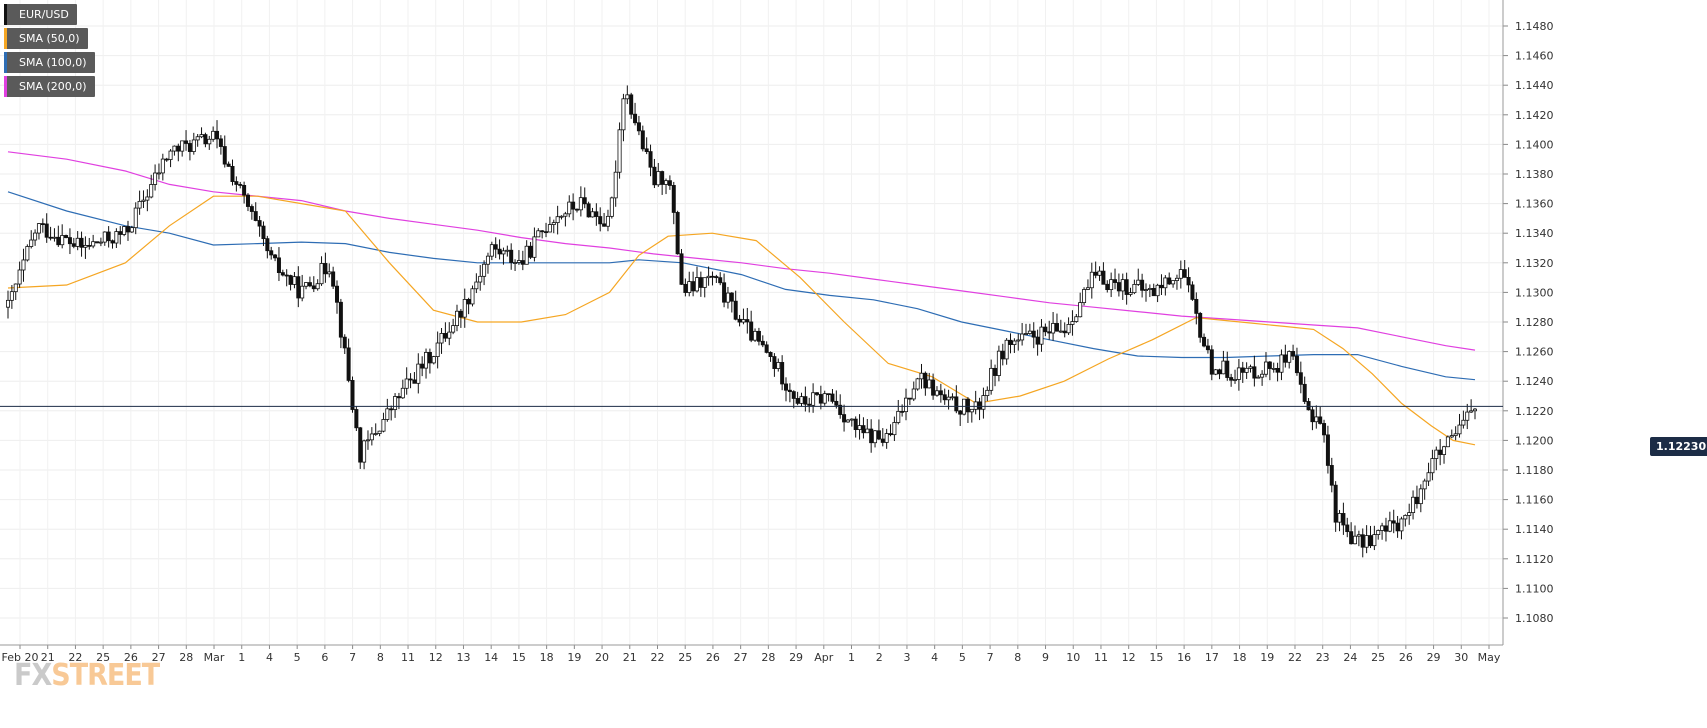 The image size is (1707, 728). What do you see at coordinates (131, 657) in the screenshot?
I see `x-tick-label: 26` at bounding box center [131, 657].